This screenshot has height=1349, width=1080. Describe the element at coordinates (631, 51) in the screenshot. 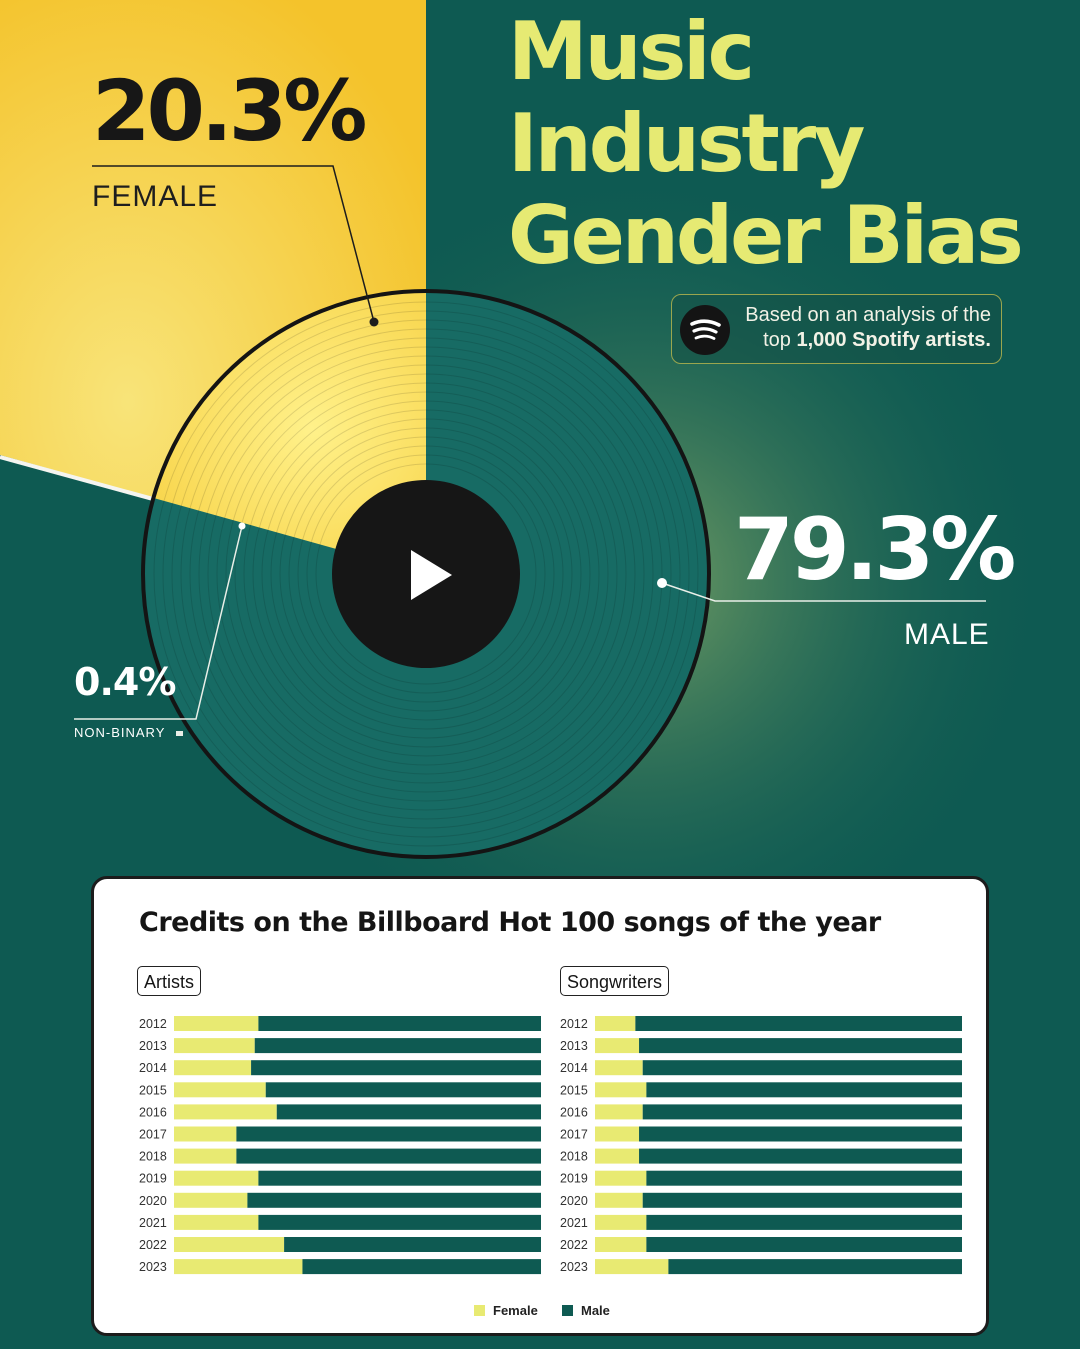

I see `title-line-1: Music` at that location.